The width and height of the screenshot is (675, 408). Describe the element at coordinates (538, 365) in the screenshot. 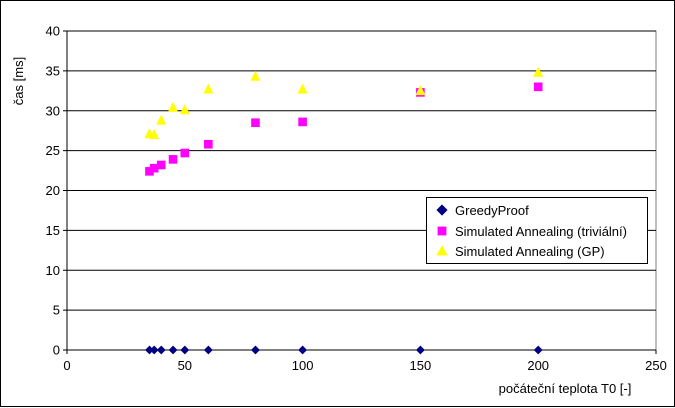

I see `x-tick-label: 200` at that location.